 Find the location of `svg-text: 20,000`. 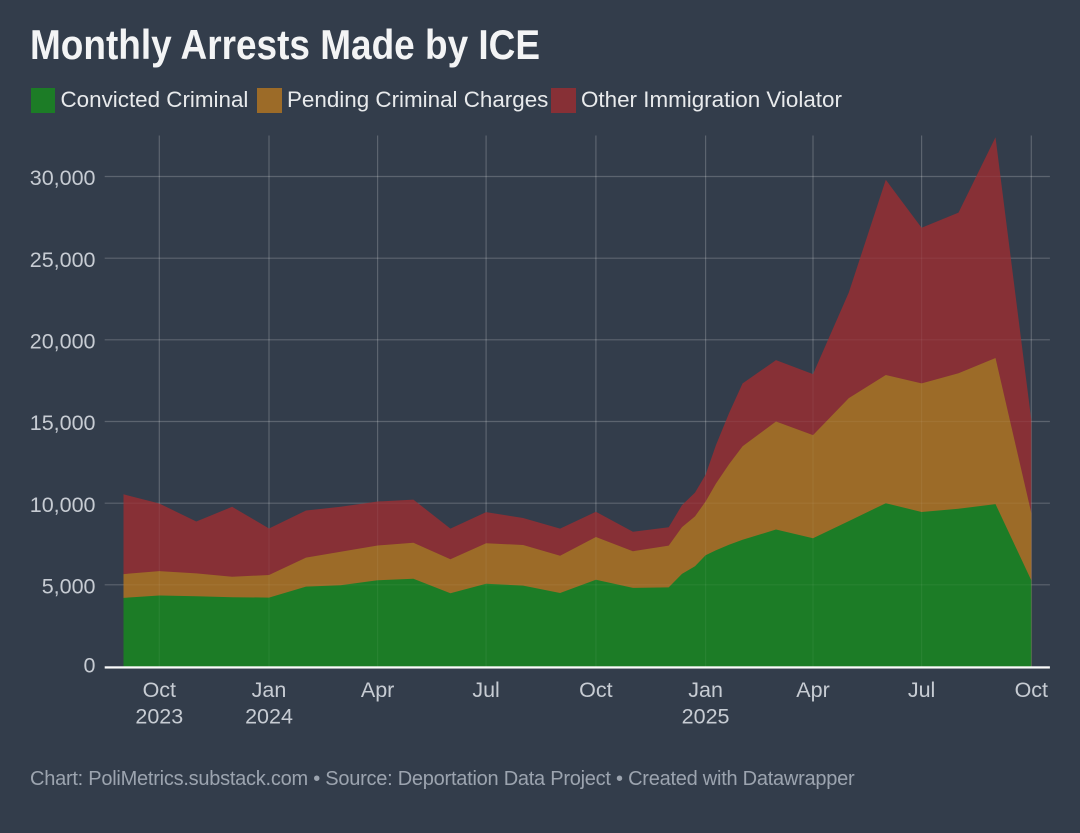

svg-text: 20,000 is located at coordinates (63, 341).